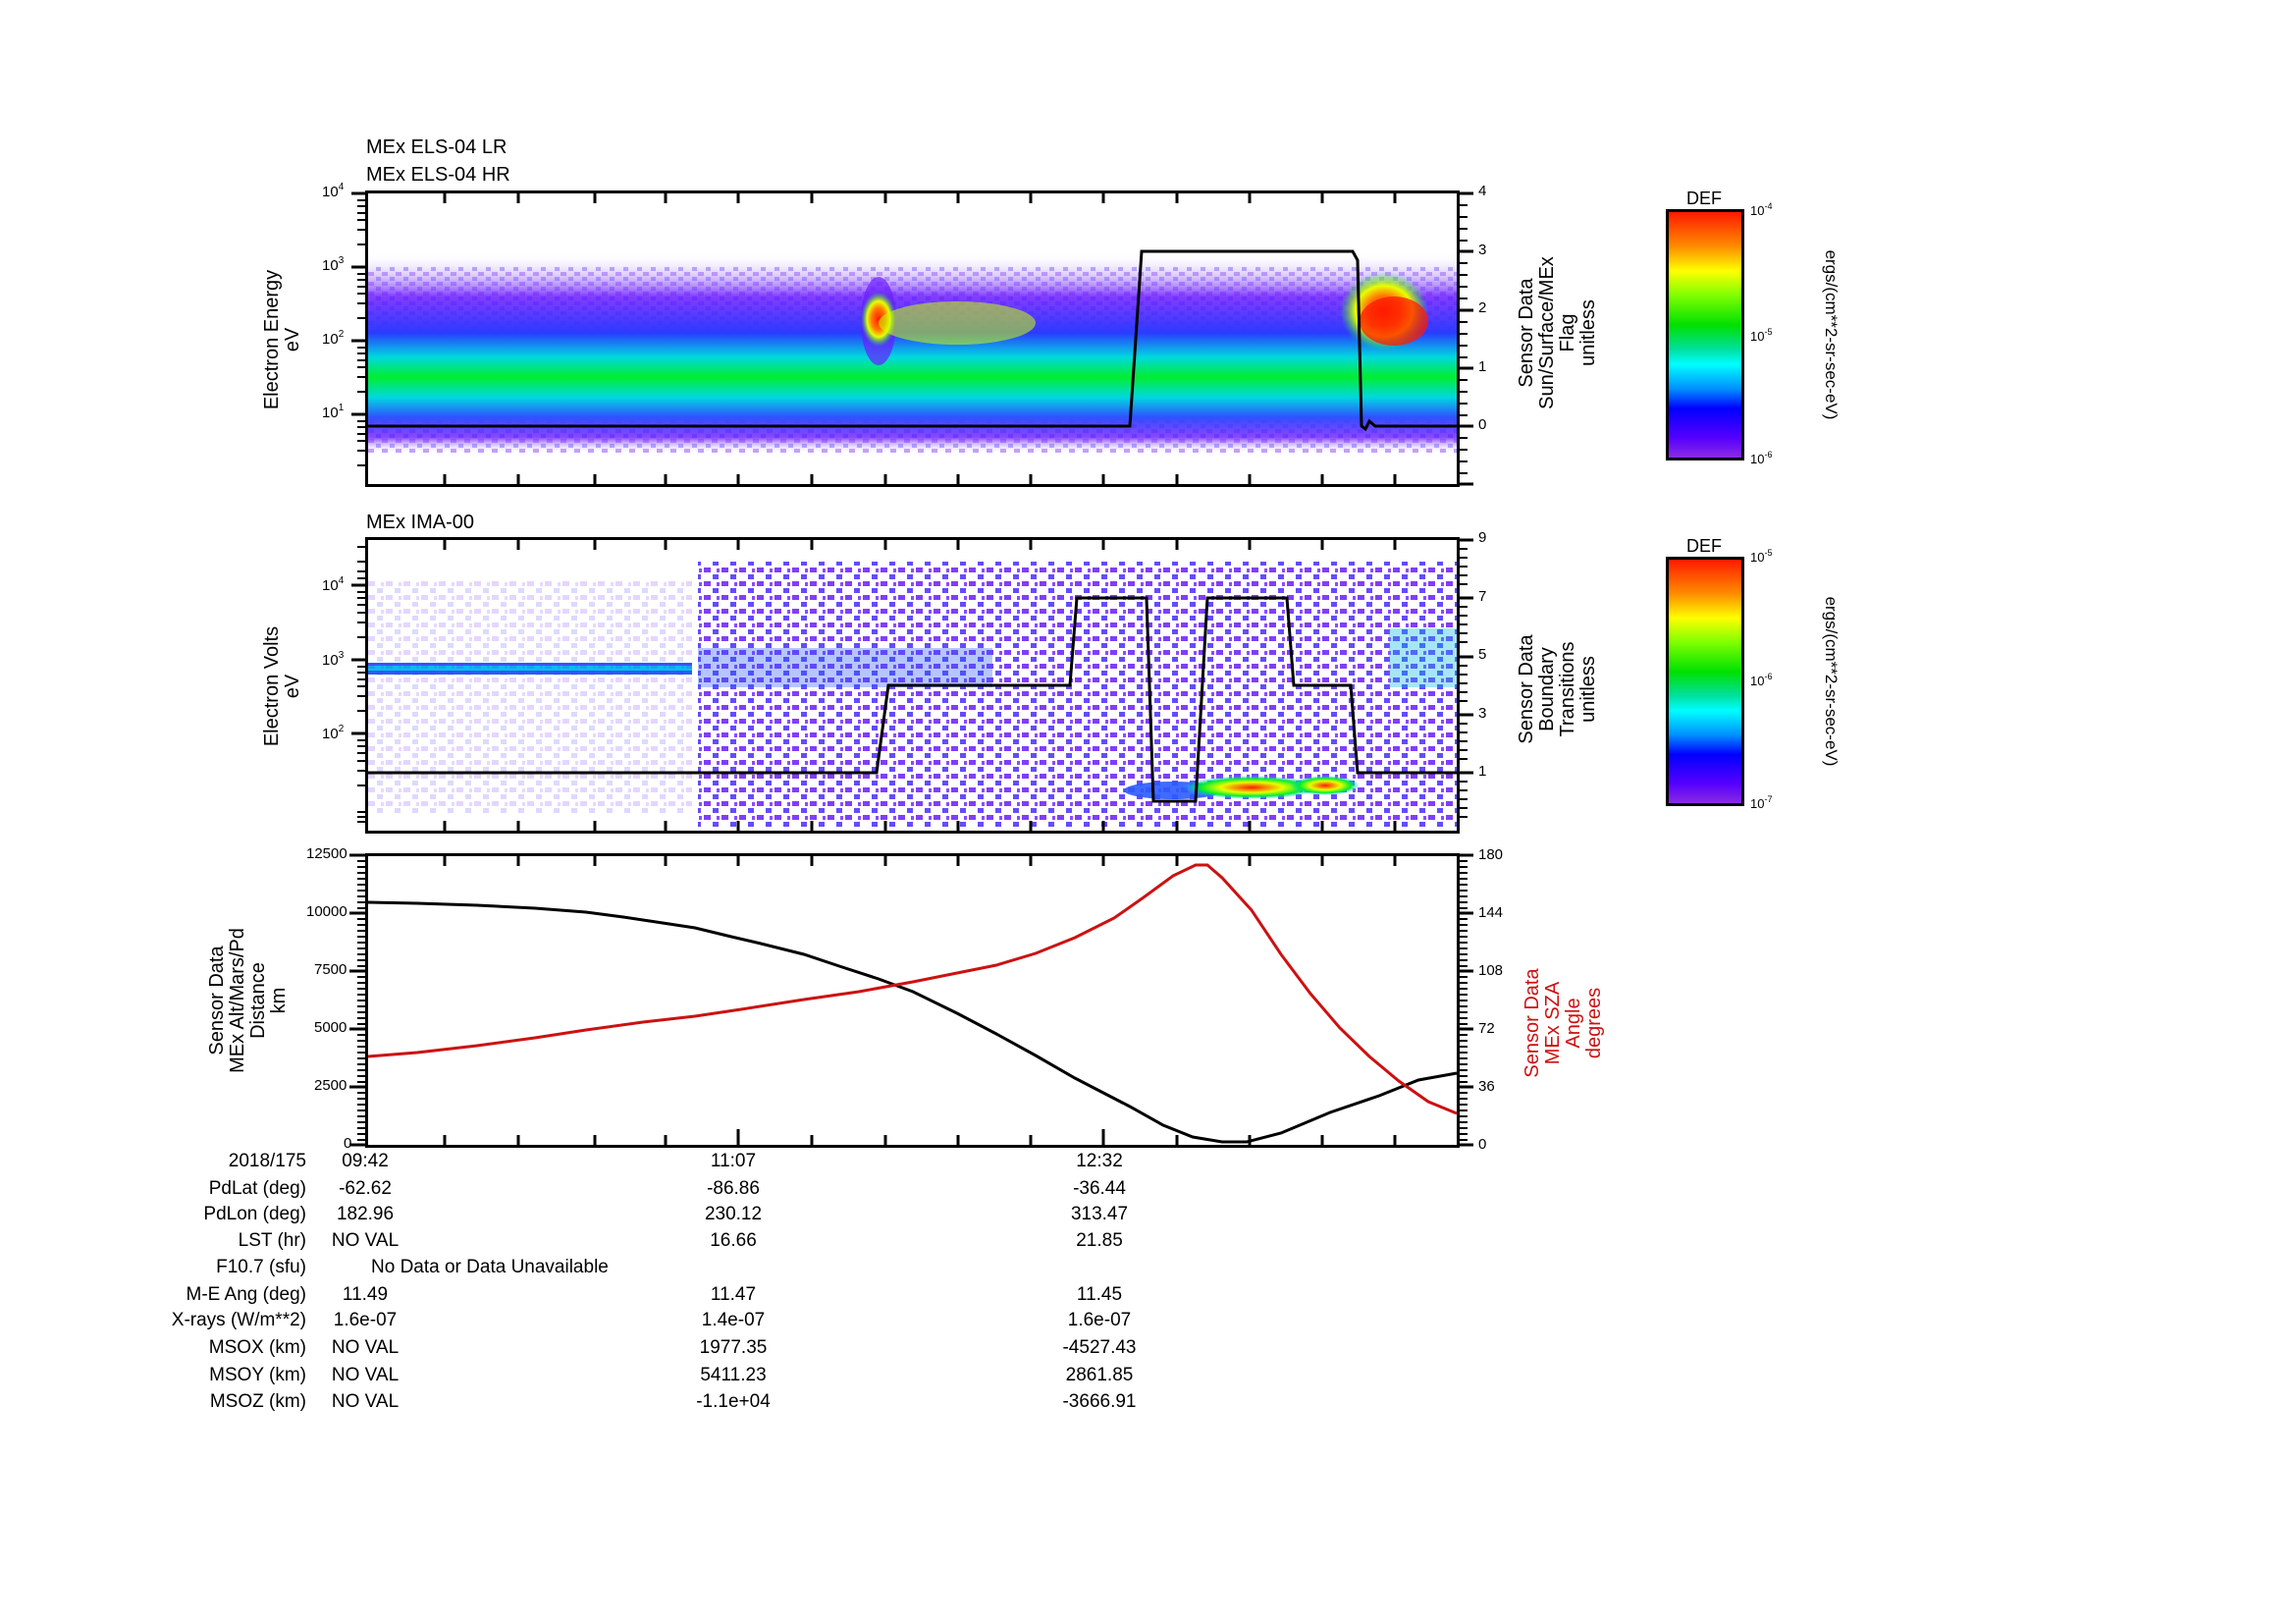  What do you see at coordinates (247, 1294) in the screenshot?
I see `ephemeris-label: M-E Ang (deg)` at bounding box center [247, 1294].